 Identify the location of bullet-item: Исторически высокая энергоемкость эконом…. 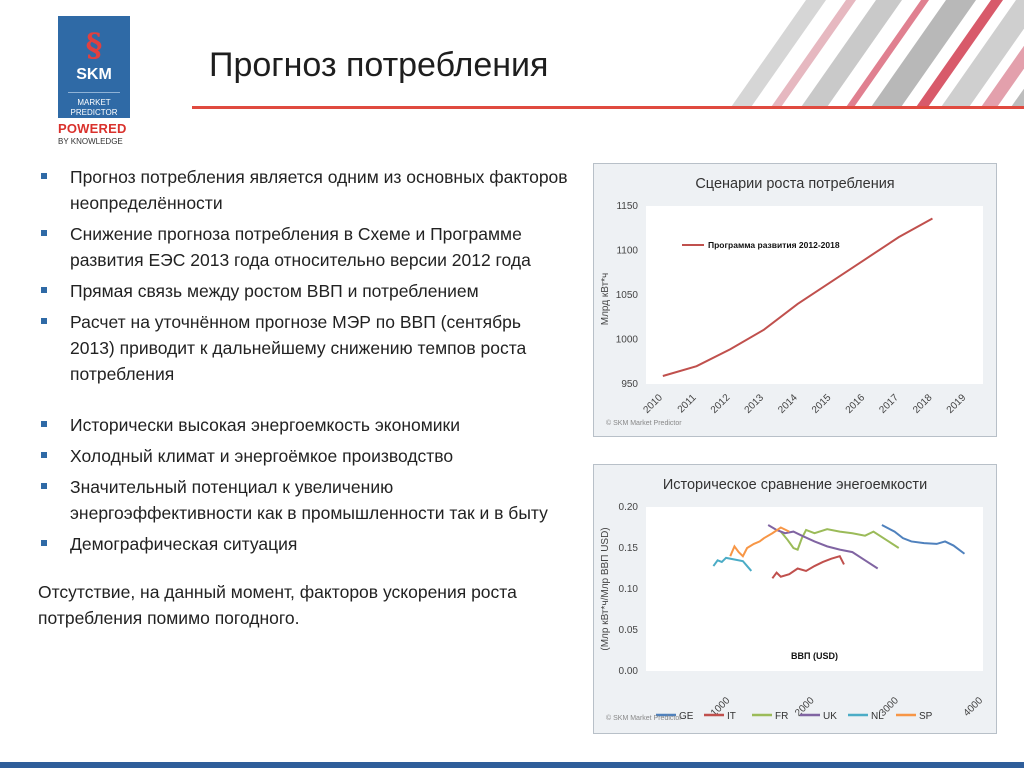
(303, 425).